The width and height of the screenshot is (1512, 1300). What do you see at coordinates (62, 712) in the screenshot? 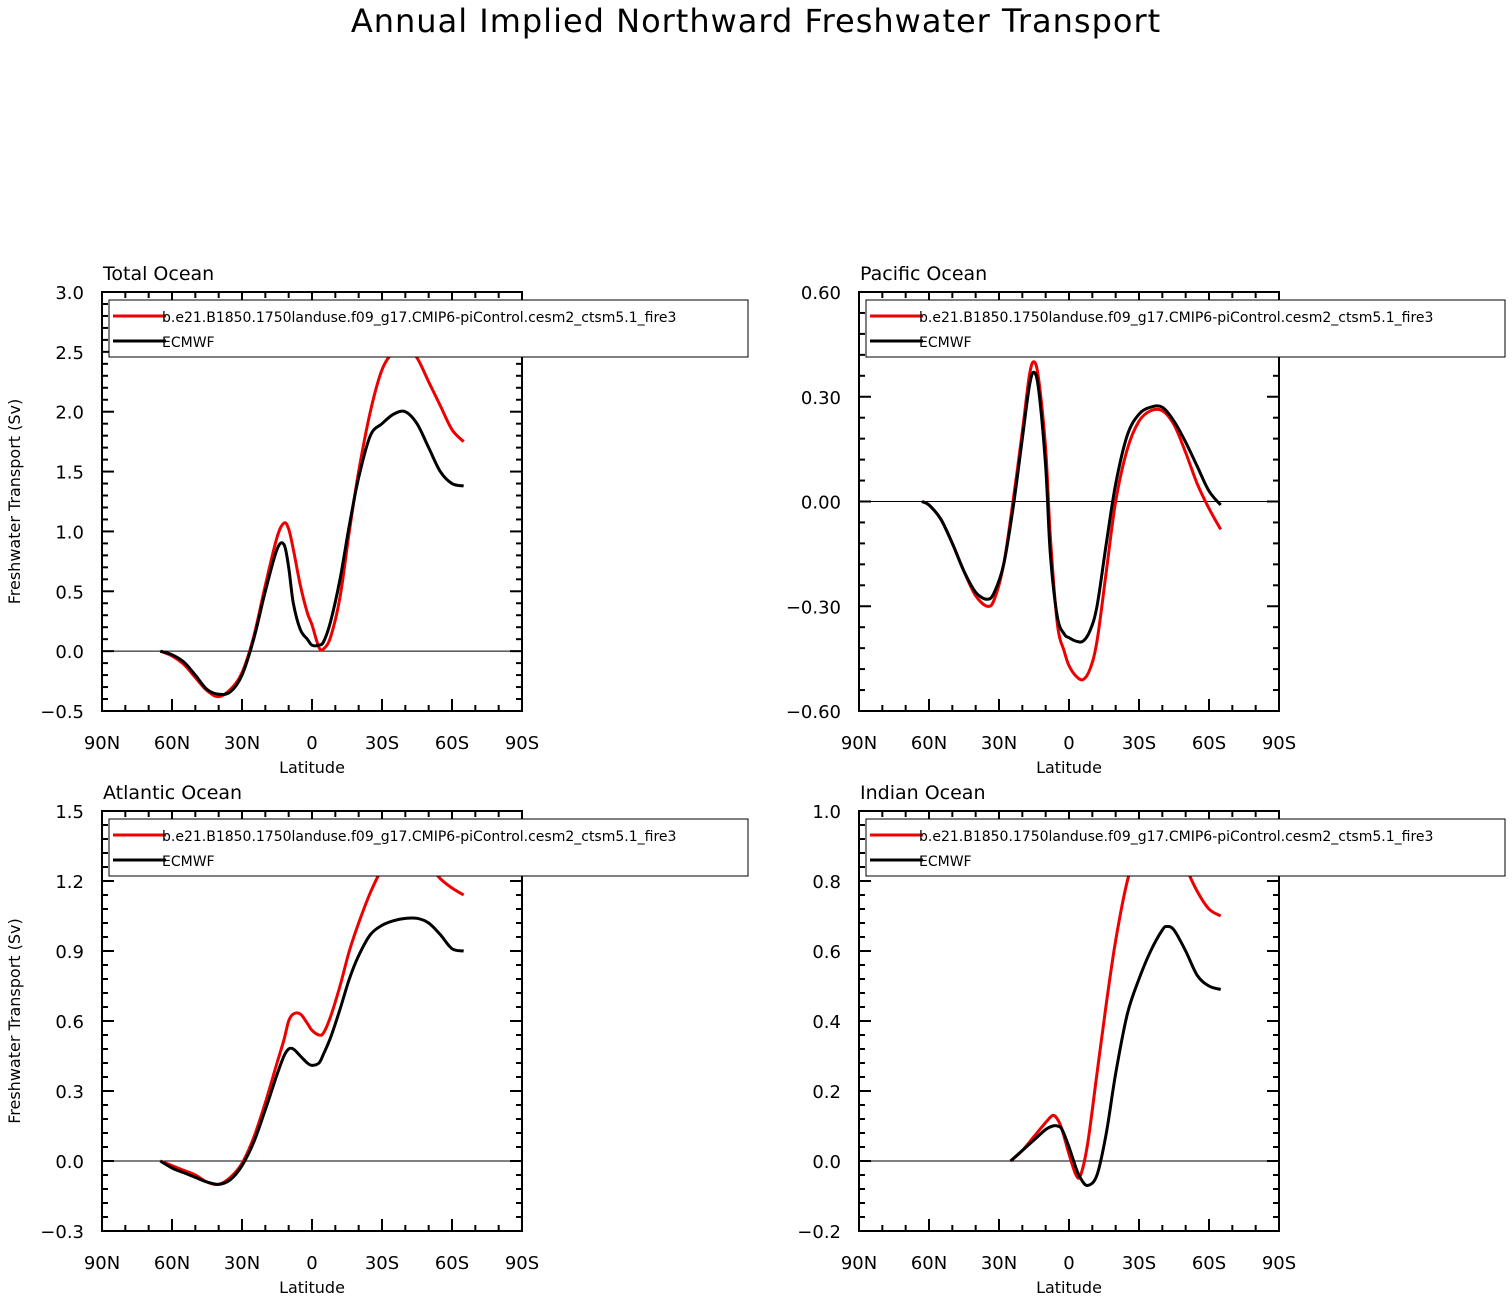
I see `y-tick-label: −0.5` at bounding box center [62, 712].